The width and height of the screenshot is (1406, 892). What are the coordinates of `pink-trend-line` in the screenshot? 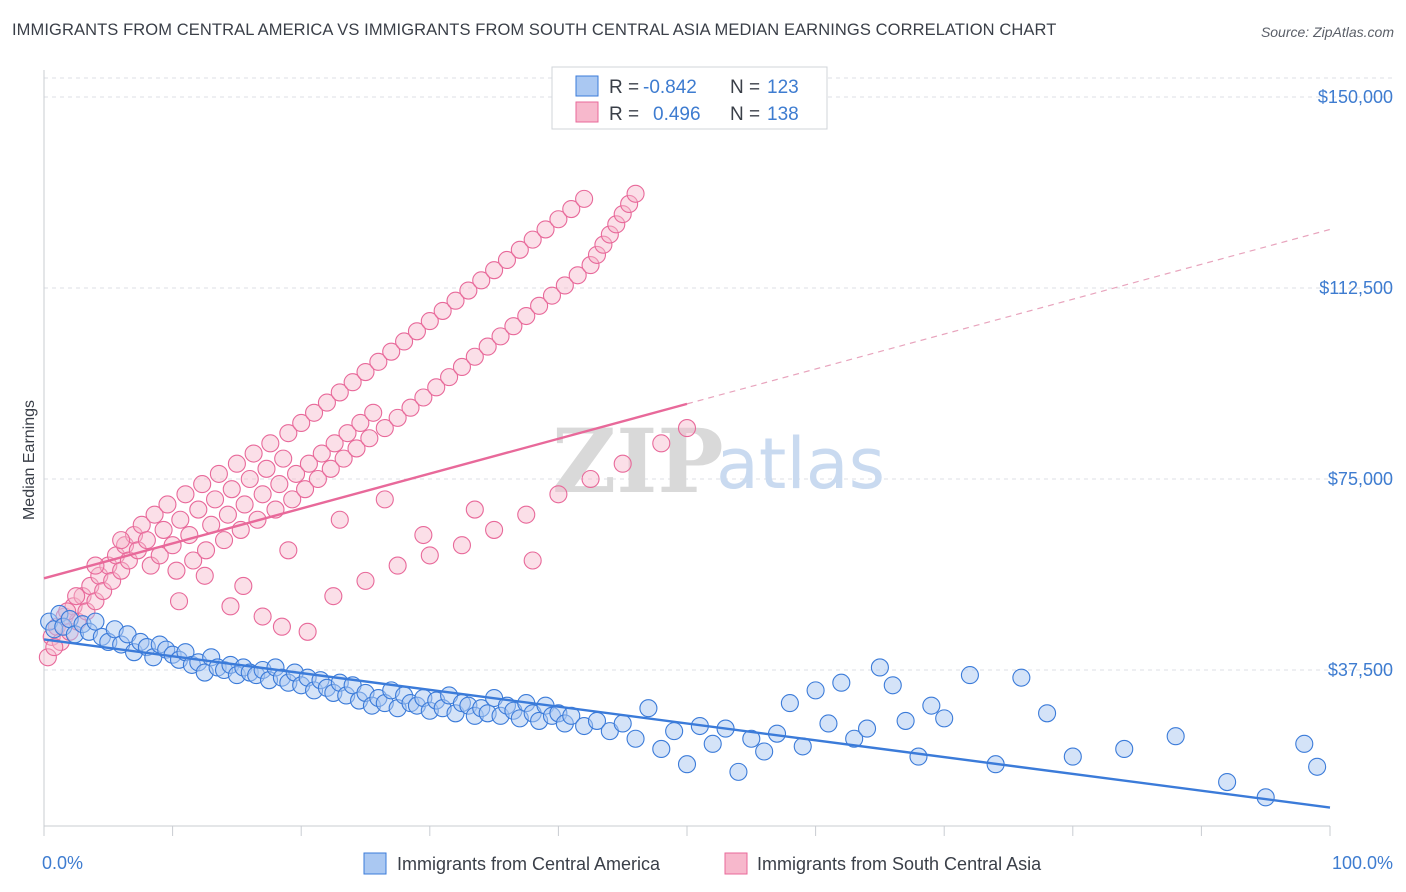 It's located at (365, 491).